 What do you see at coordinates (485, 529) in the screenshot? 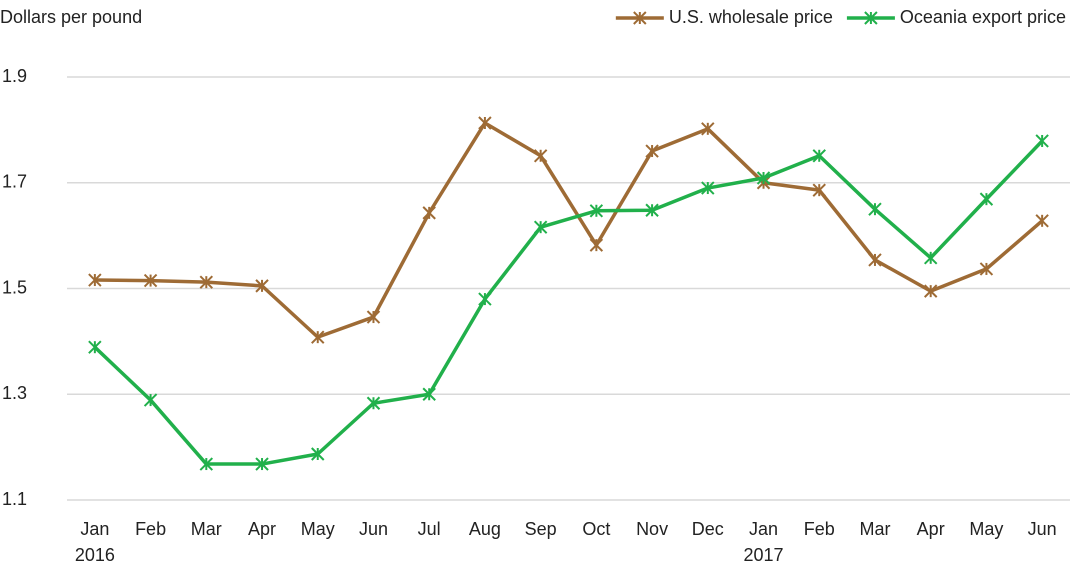
I see `x-tick-label: Aug` at bounding box center [485, 529].